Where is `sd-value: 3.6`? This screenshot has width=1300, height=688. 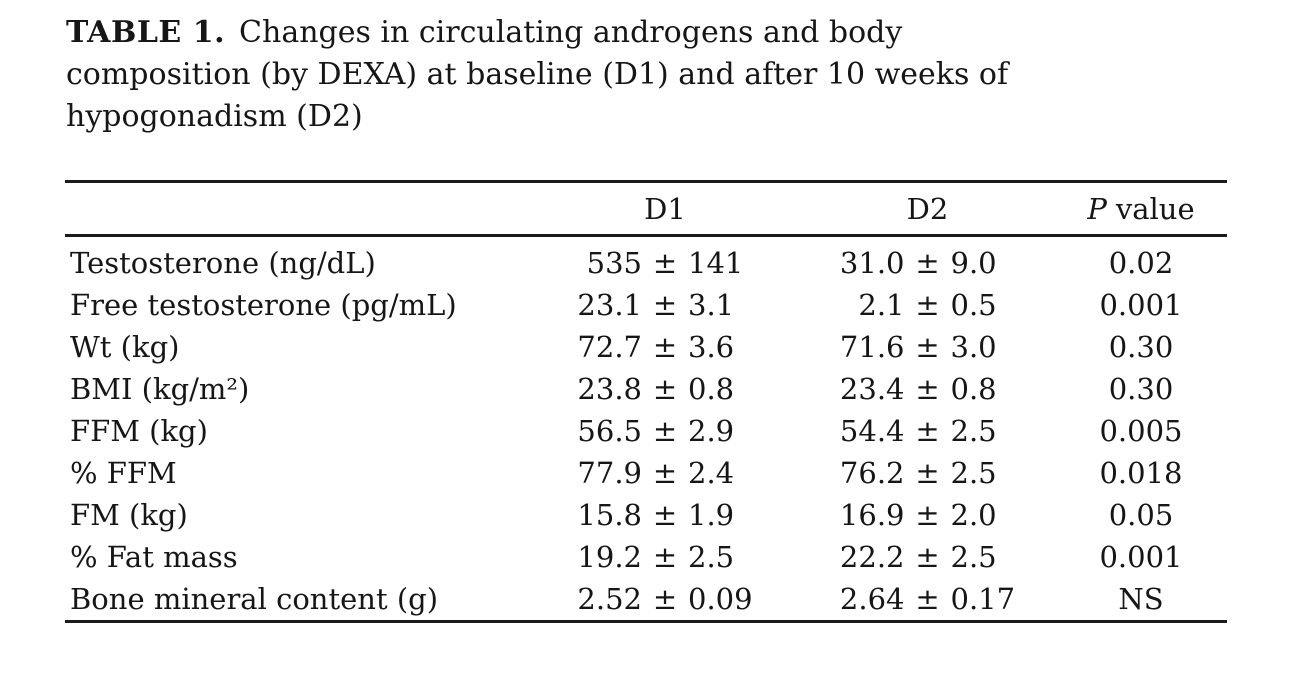 sd-value: 3.6 is located at coordinates (711, 347).